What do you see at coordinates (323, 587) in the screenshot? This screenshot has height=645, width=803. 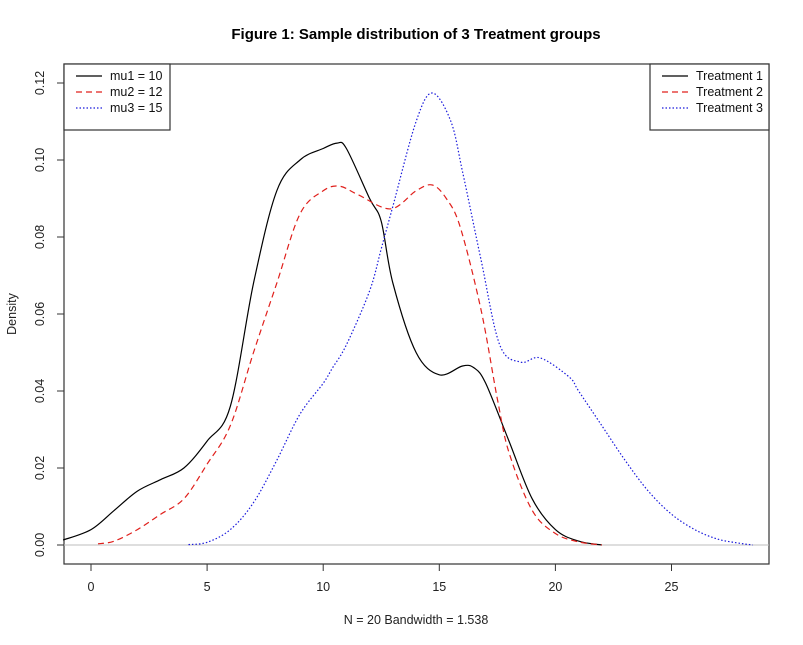 I see `x-tick-label: 10` at bounding box center [323, 587].